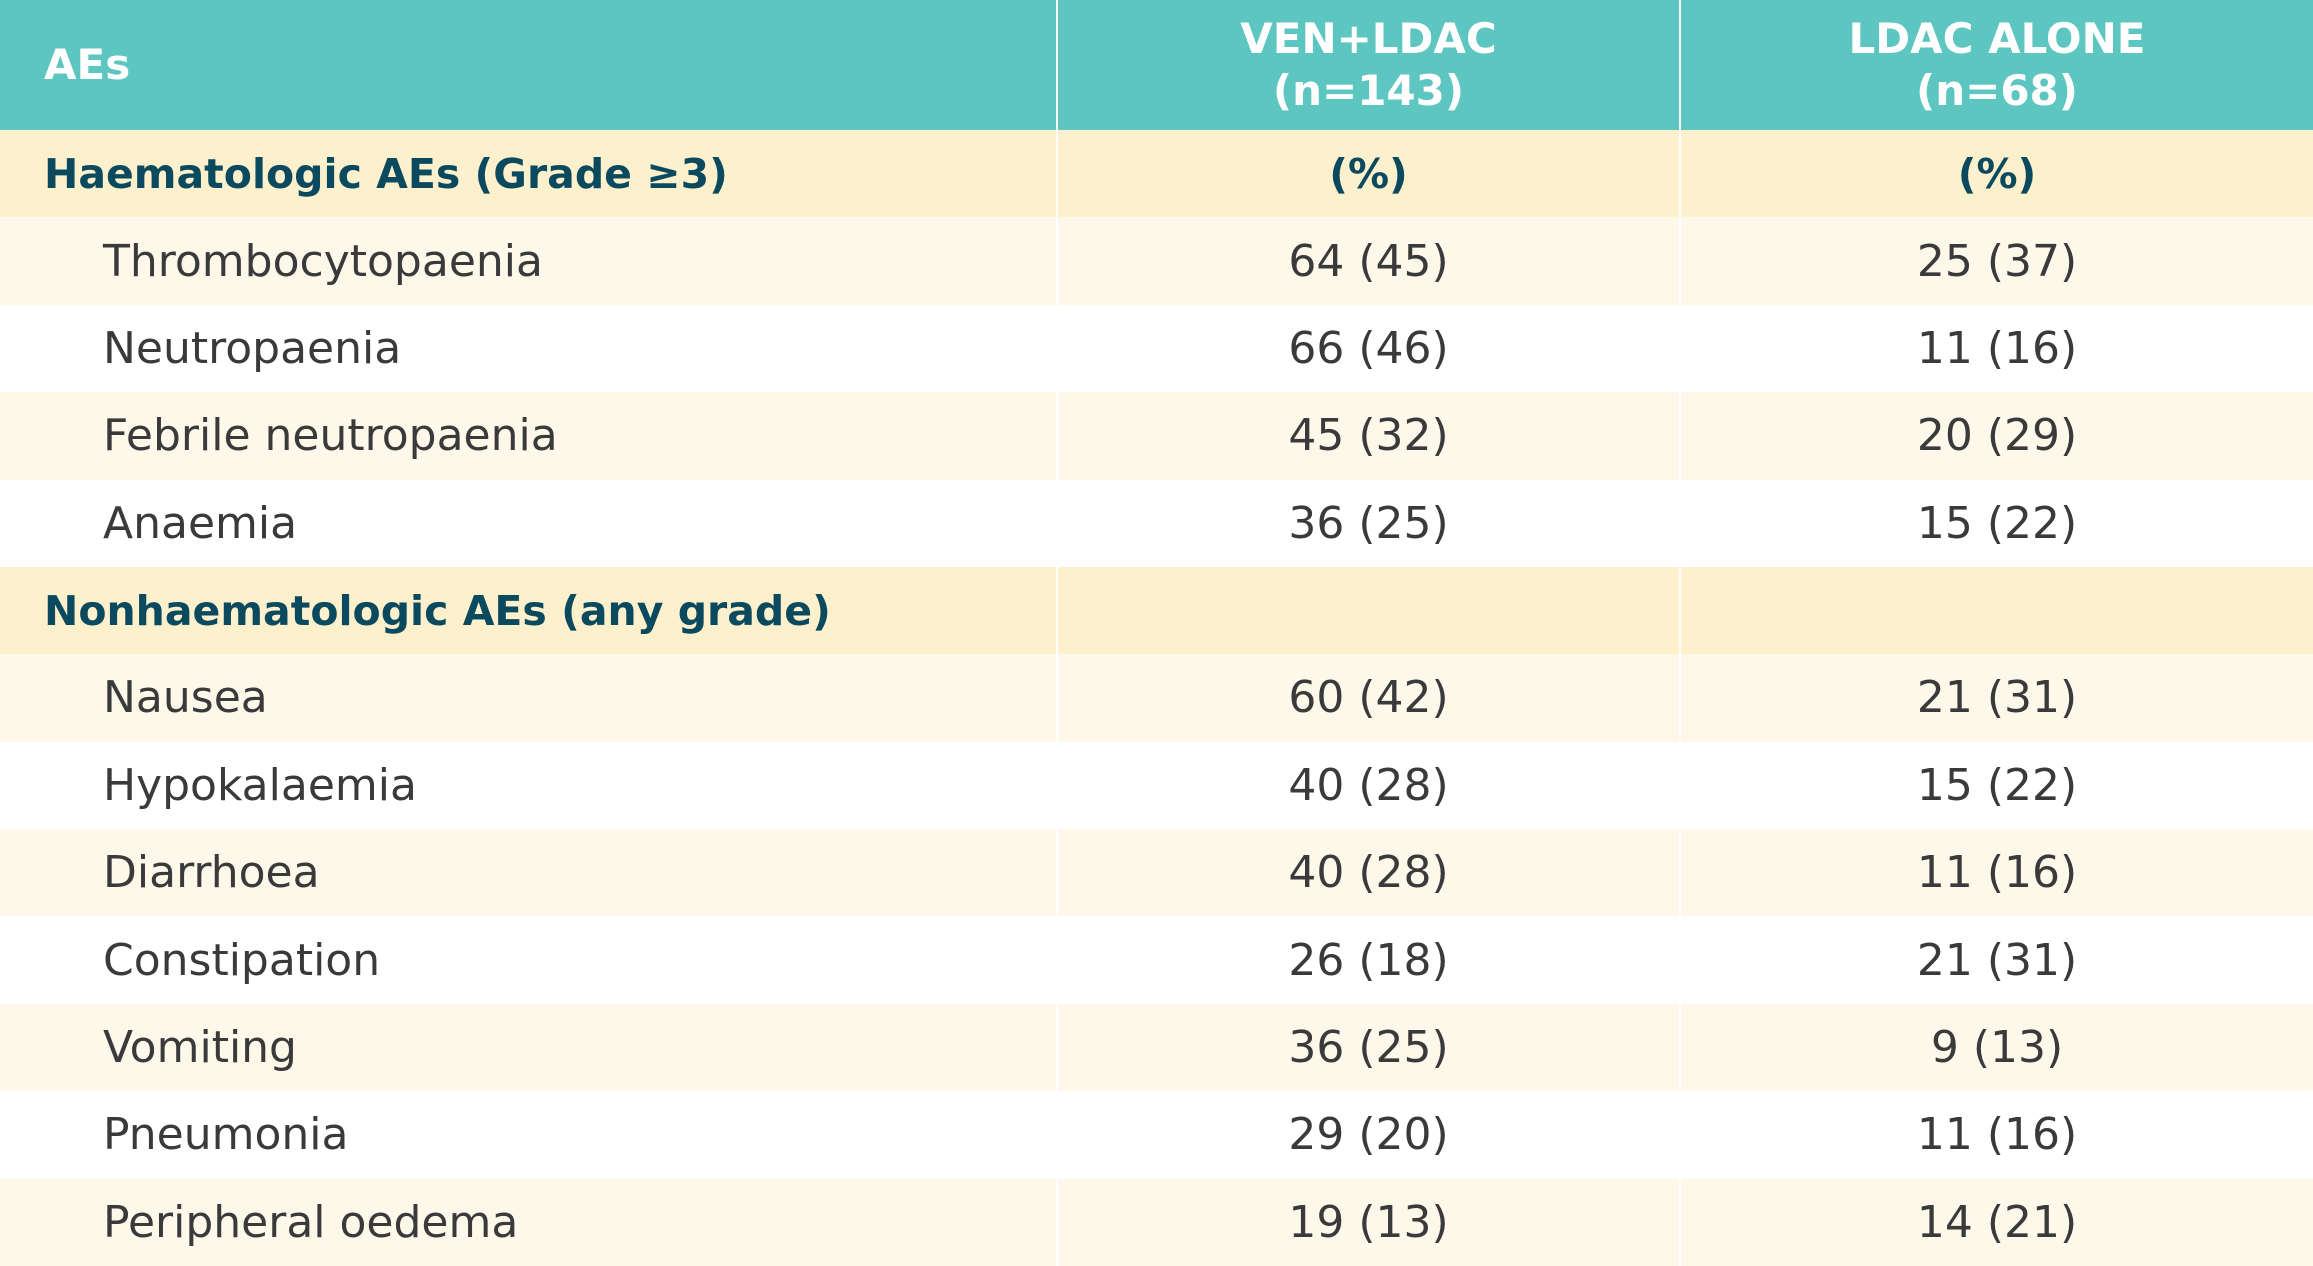  I want to click on event-value: 45 (32), so click(1368, 436).